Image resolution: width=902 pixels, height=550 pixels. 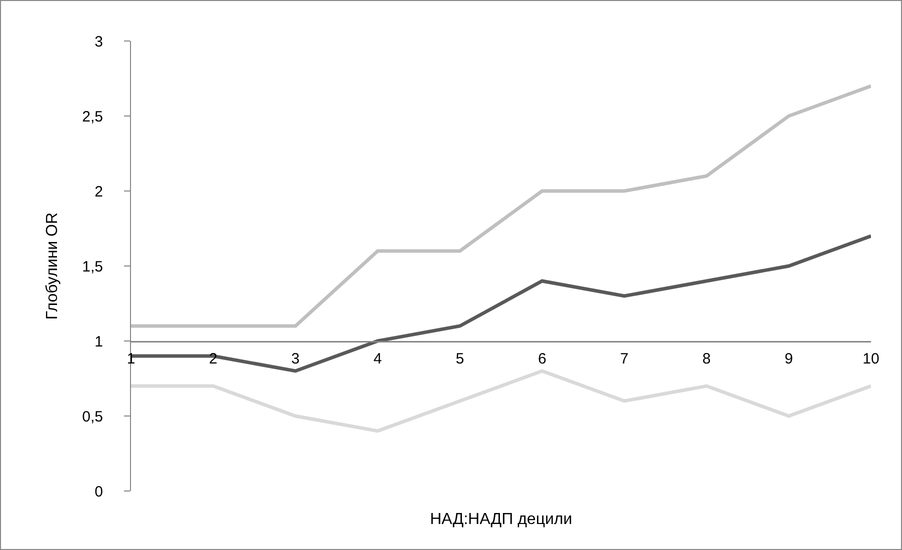 I want to click on y-tick-label: 2,5, so click(x=92, y=117).